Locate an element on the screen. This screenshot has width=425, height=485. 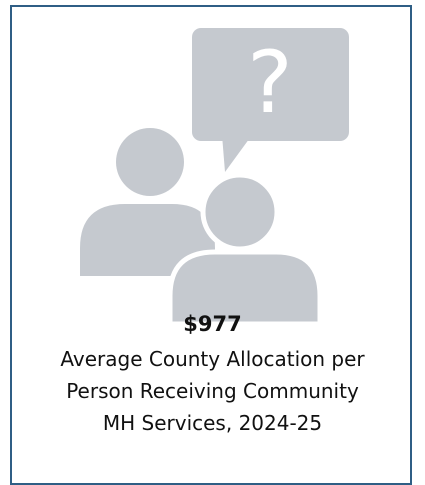
description-line: MH Services, 2024-25 is located at coordinates (212, 423).